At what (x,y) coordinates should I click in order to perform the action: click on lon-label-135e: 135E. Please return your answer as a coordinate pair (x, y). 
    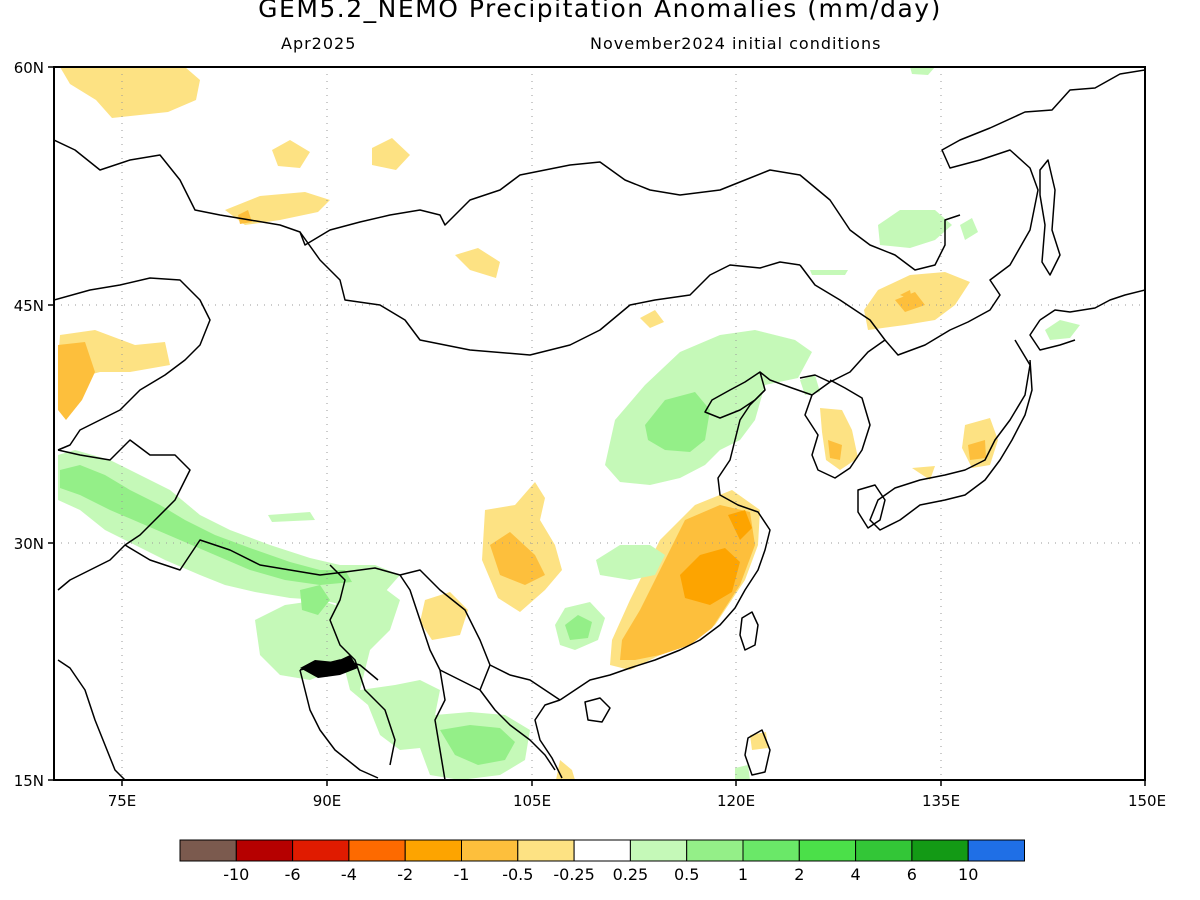
    Looking at the image, I should click on (941, 801).